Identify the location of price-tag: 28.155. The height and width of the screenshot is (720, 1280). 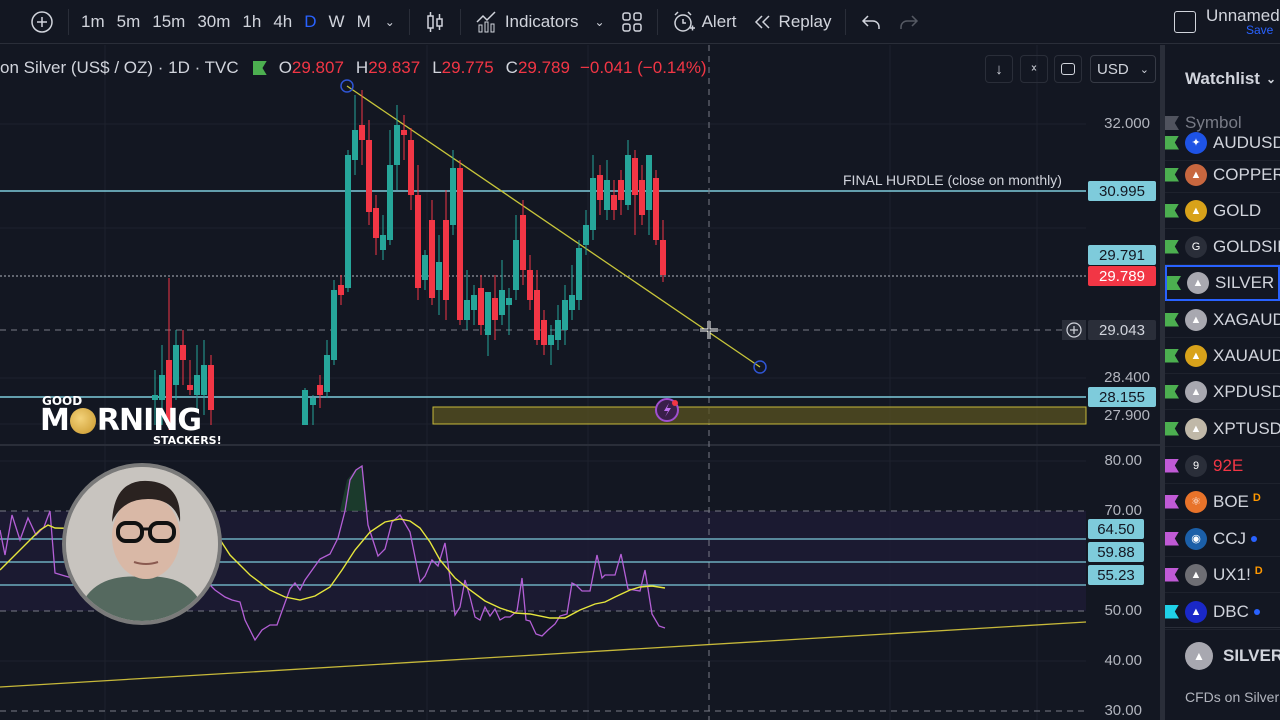
(1122, 397).